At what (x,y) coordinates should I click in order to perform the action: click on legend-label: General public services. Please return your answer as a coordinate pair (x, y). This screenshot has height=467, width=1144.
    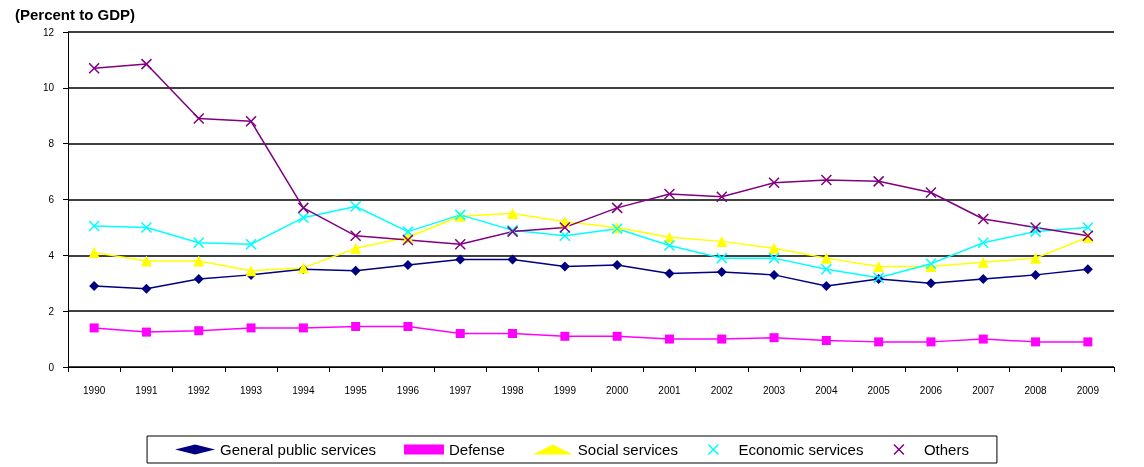
    Looking at the image, I should click on (298, 449).